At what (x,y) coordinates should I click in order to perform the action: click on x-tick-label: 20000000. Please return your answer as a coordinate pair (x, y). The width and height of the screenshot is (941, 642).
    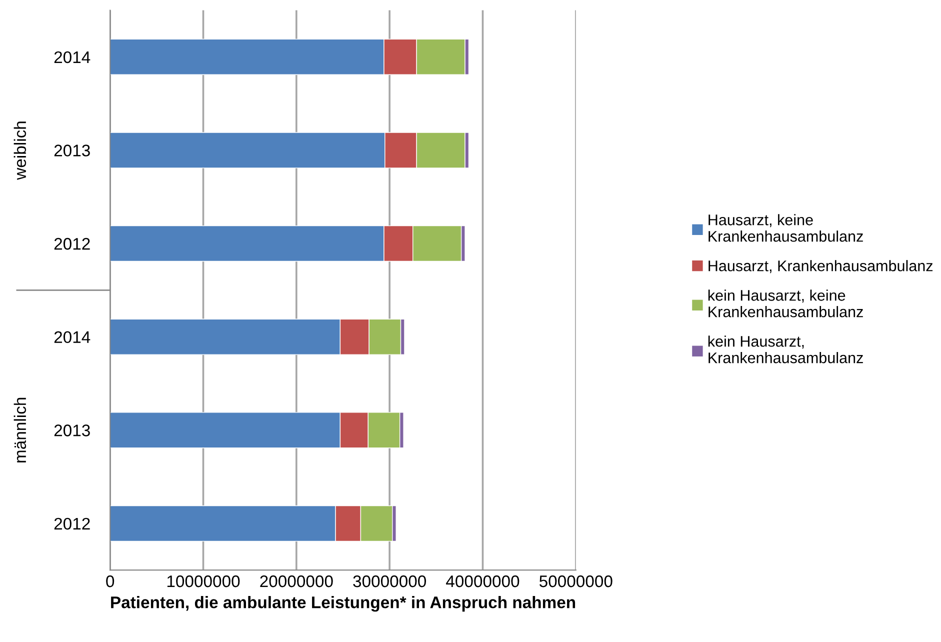
    Looking at the image, I should click on (296, 581).